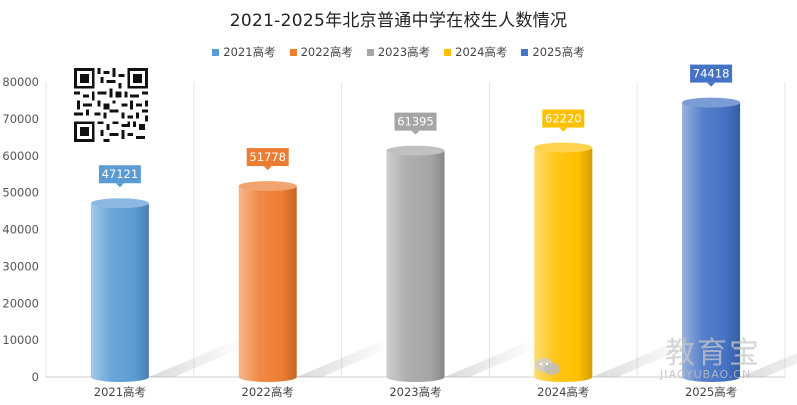  What do you see at coordinates (326, 52) in the screenshot?
I see `legend-label: 2022高考` at bounding box center [326, 52].